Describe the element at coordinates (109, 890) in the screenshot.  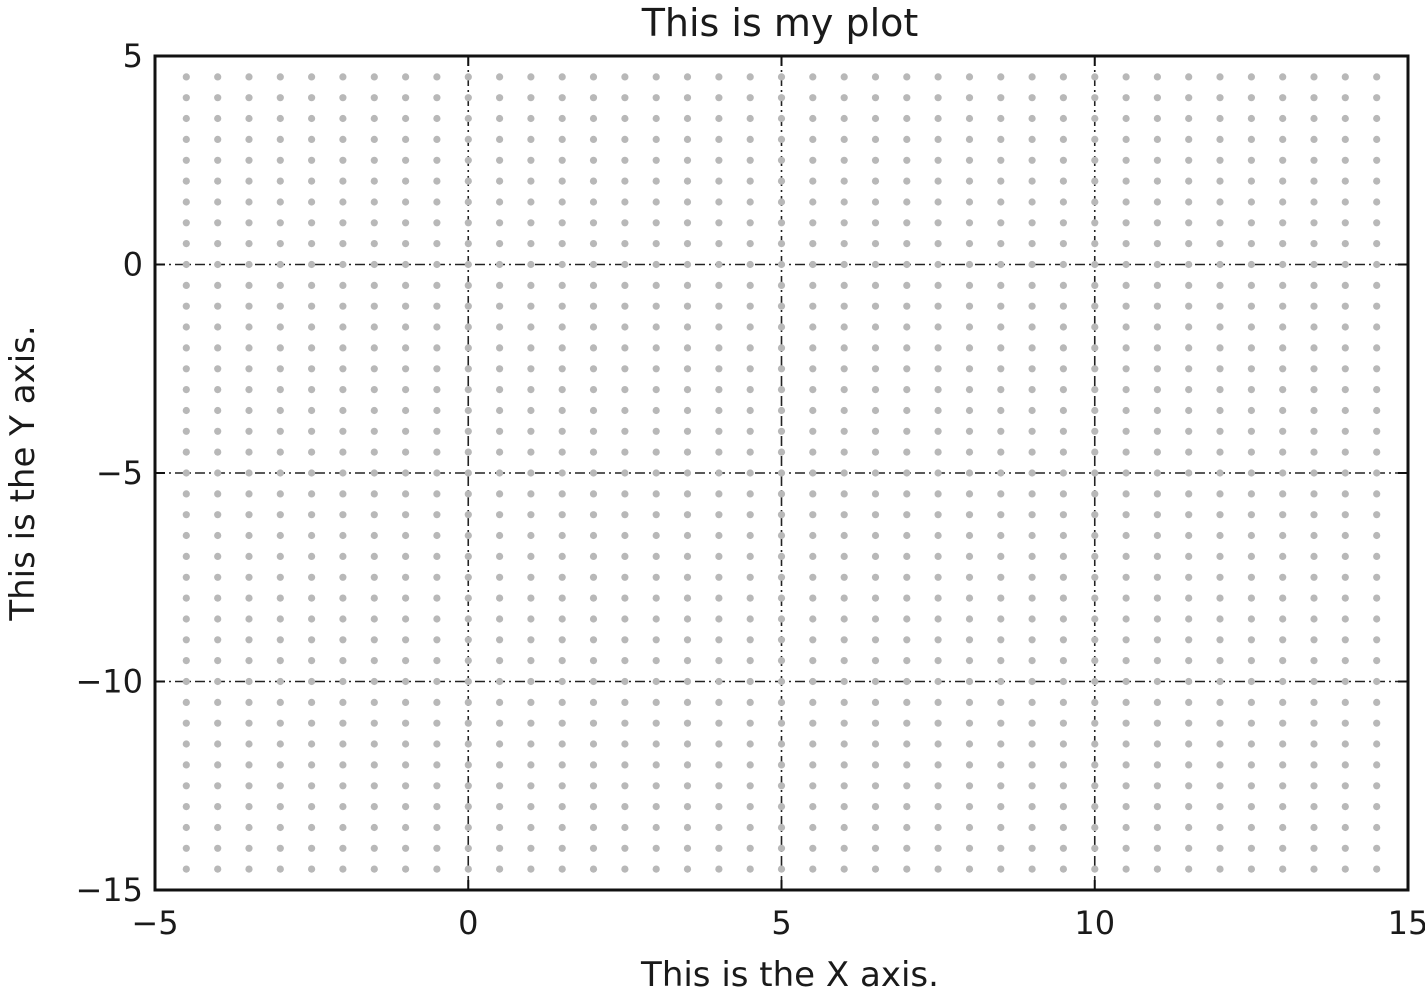
I see `y-tick-label: −15` at that location.